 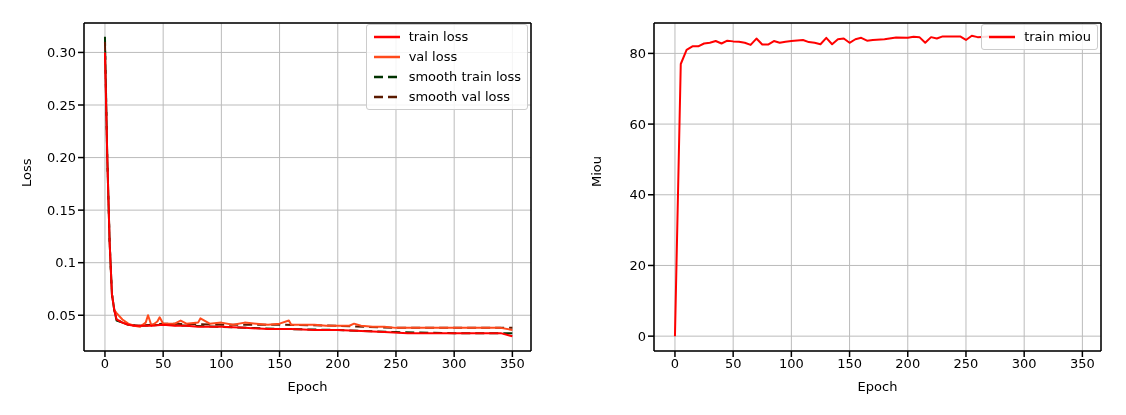 I want to click on legend-label: smooth train loss, so click(x=464, y=77).